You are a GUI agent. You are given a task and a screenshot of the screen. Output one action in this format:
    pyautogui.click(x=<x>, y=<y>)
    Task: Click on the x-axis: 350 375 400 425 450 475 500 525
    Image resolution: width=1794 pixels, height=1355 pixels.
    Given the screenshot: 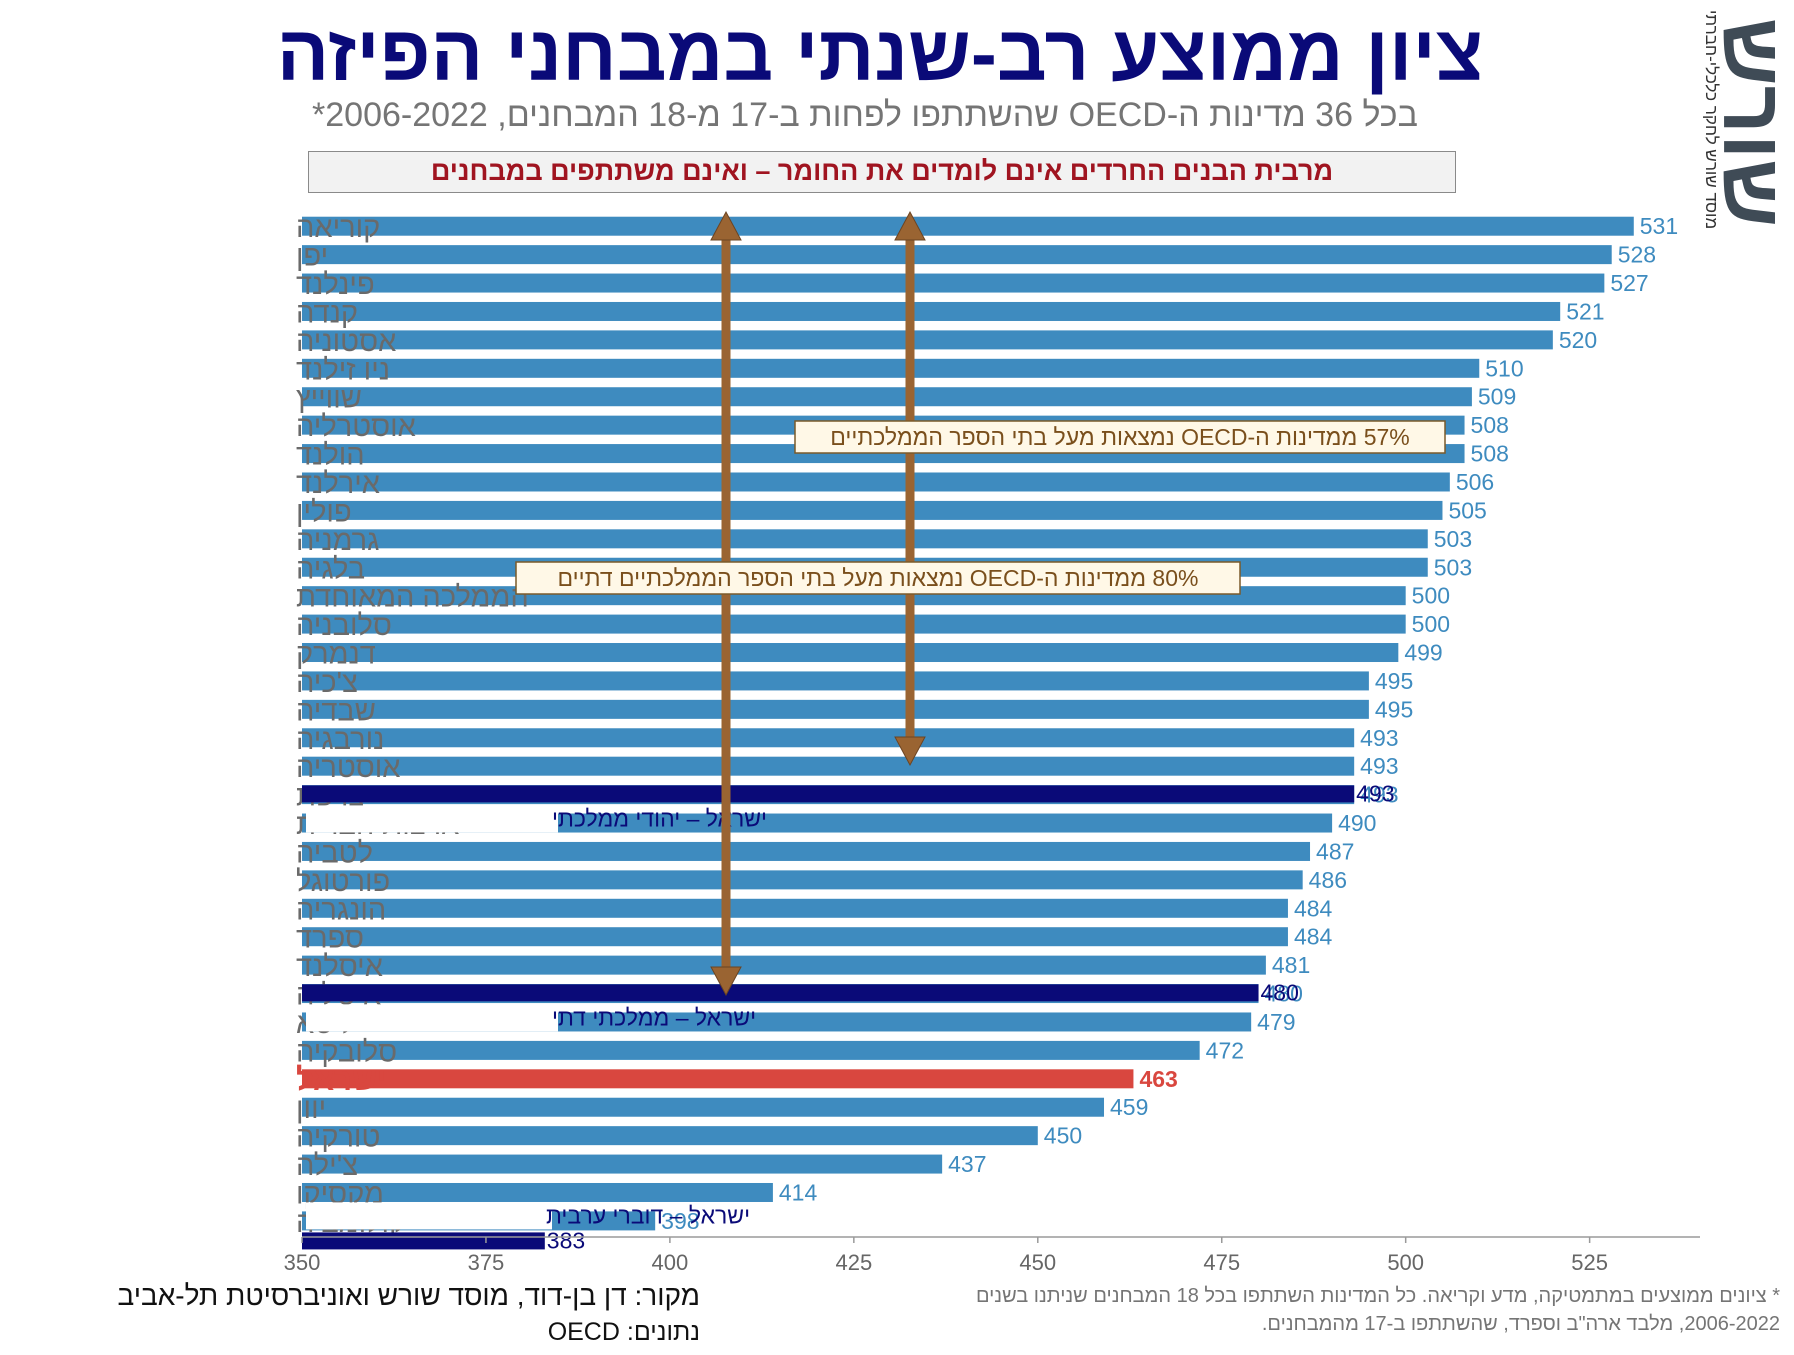 What is the action you would take?
    pyautogui.click(x=992, y=1255)
    